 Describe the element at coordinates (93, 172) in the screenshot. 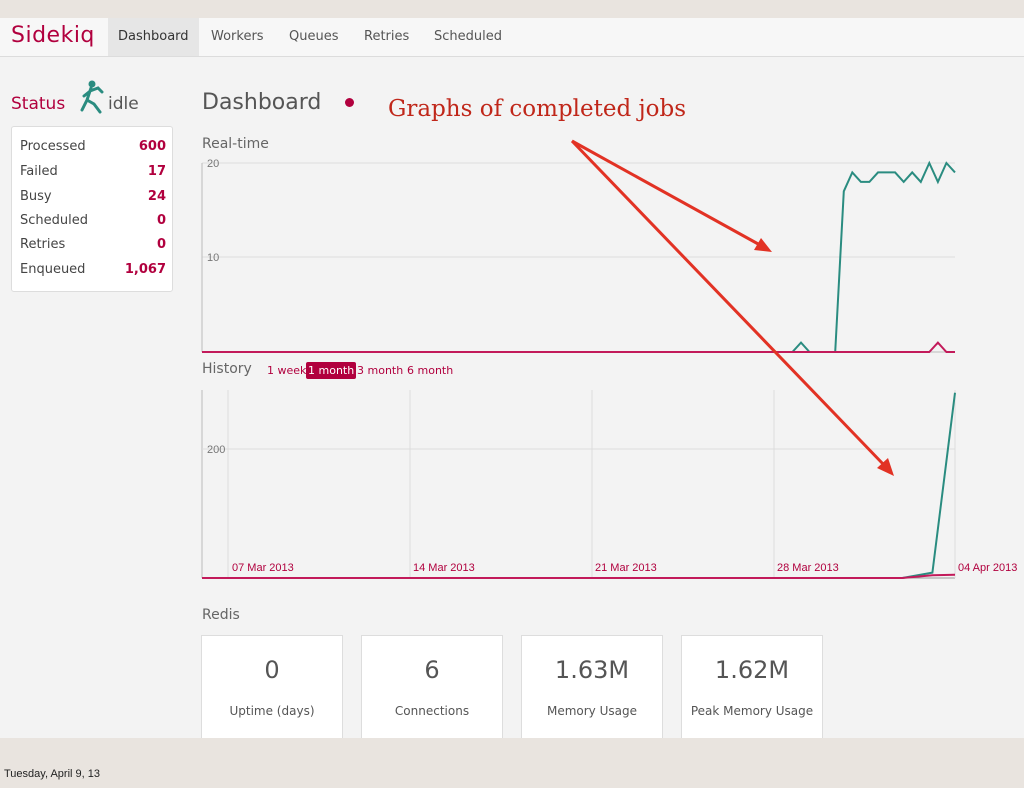

I see `summary-row-failed: Failed 17` at that location.